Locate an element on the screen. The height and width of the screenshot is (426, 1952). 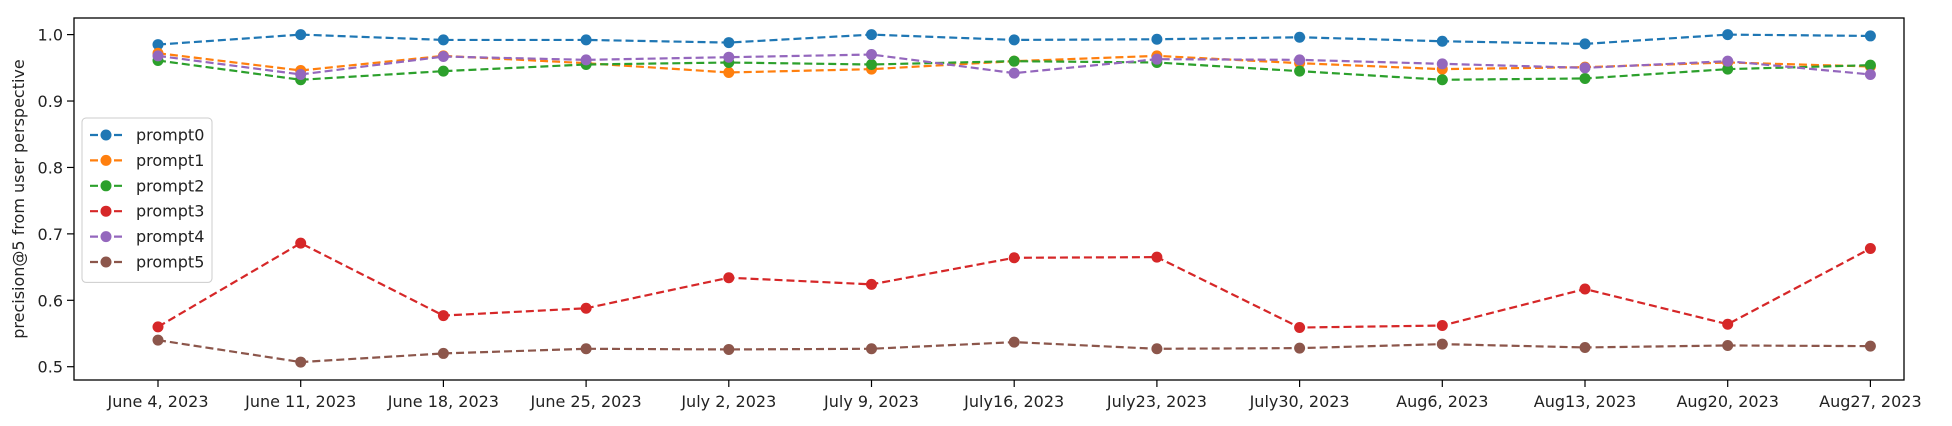
legend-item-prompt1: prompt1 is located at coordinates (147, 160).